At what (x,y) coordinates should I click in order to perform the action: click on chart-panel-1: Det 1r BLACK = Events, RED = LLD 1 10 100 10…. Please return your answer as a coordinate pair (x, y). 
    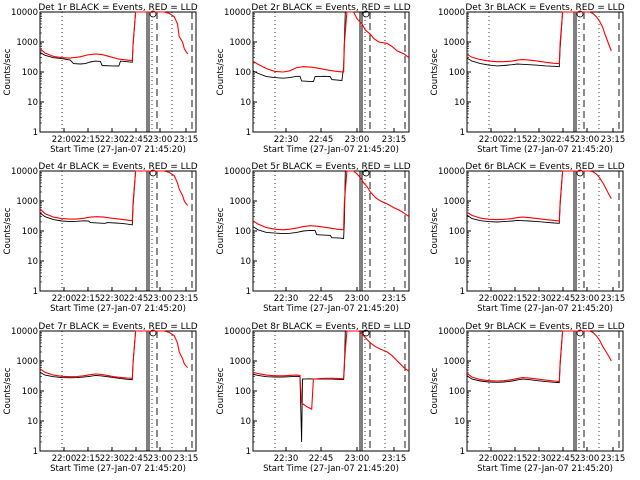
    Looking at the image, I should click on (100, 79).